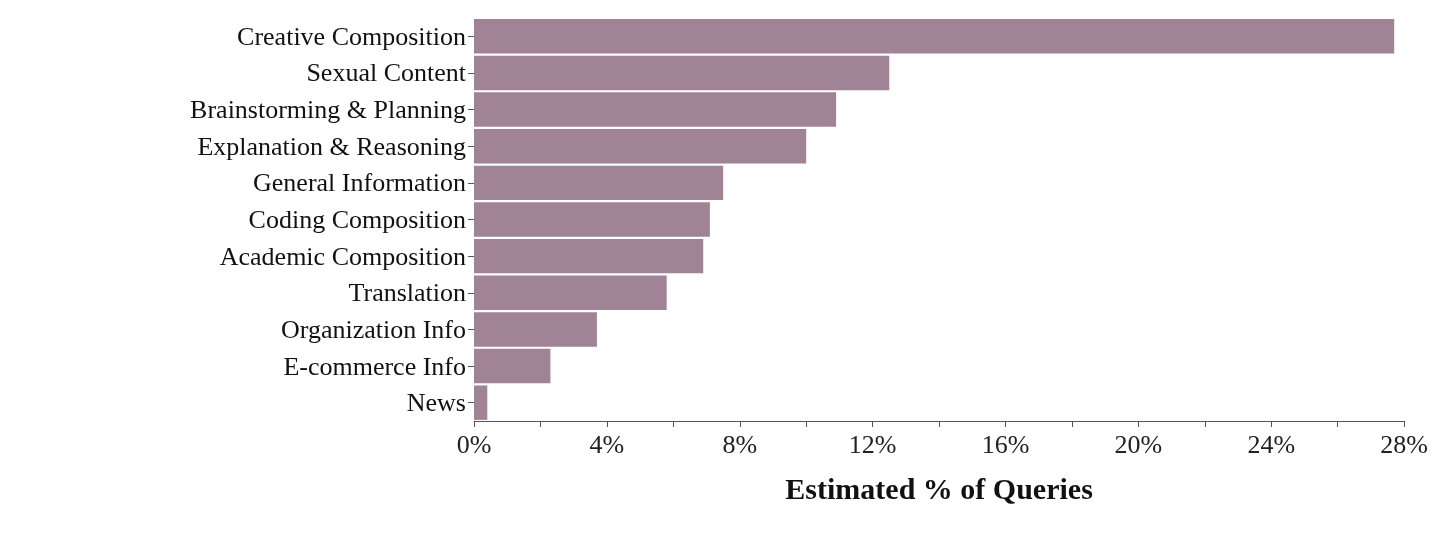 The image size is (1439, 544). Describe the element at coordinates (351, 36) in the screenshot. I see `y-tick-label: Creative Composition` at that location.